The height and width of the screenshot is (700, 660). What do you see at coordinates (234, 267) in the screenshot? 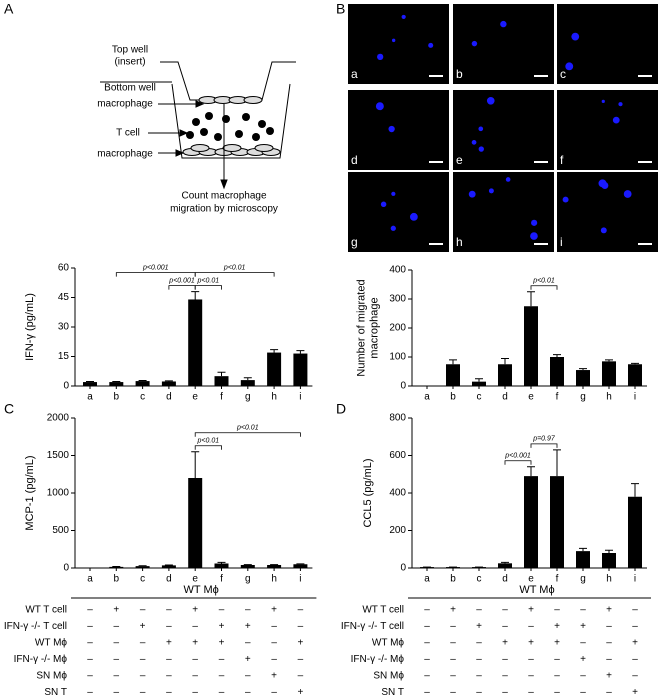
I see `significance-label: p<0.01` at bounding box center [234, 267].